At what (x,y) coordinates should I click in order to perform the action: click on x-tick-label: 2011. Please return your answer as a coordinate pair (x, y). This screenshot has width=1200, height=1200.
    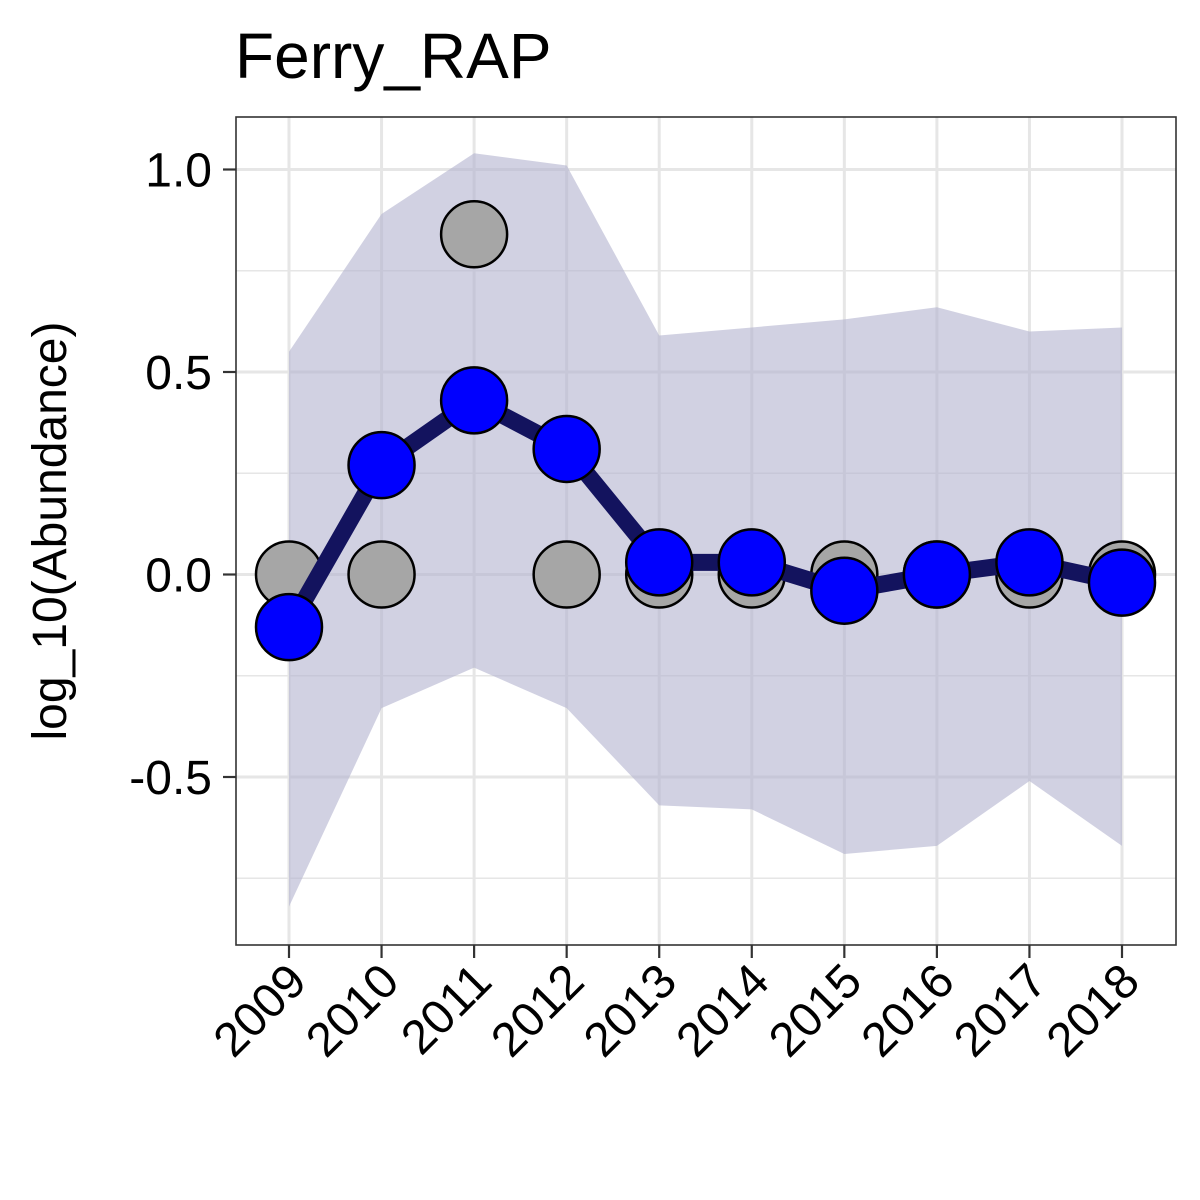
    Looking at the image, I should click on (446, 1009).